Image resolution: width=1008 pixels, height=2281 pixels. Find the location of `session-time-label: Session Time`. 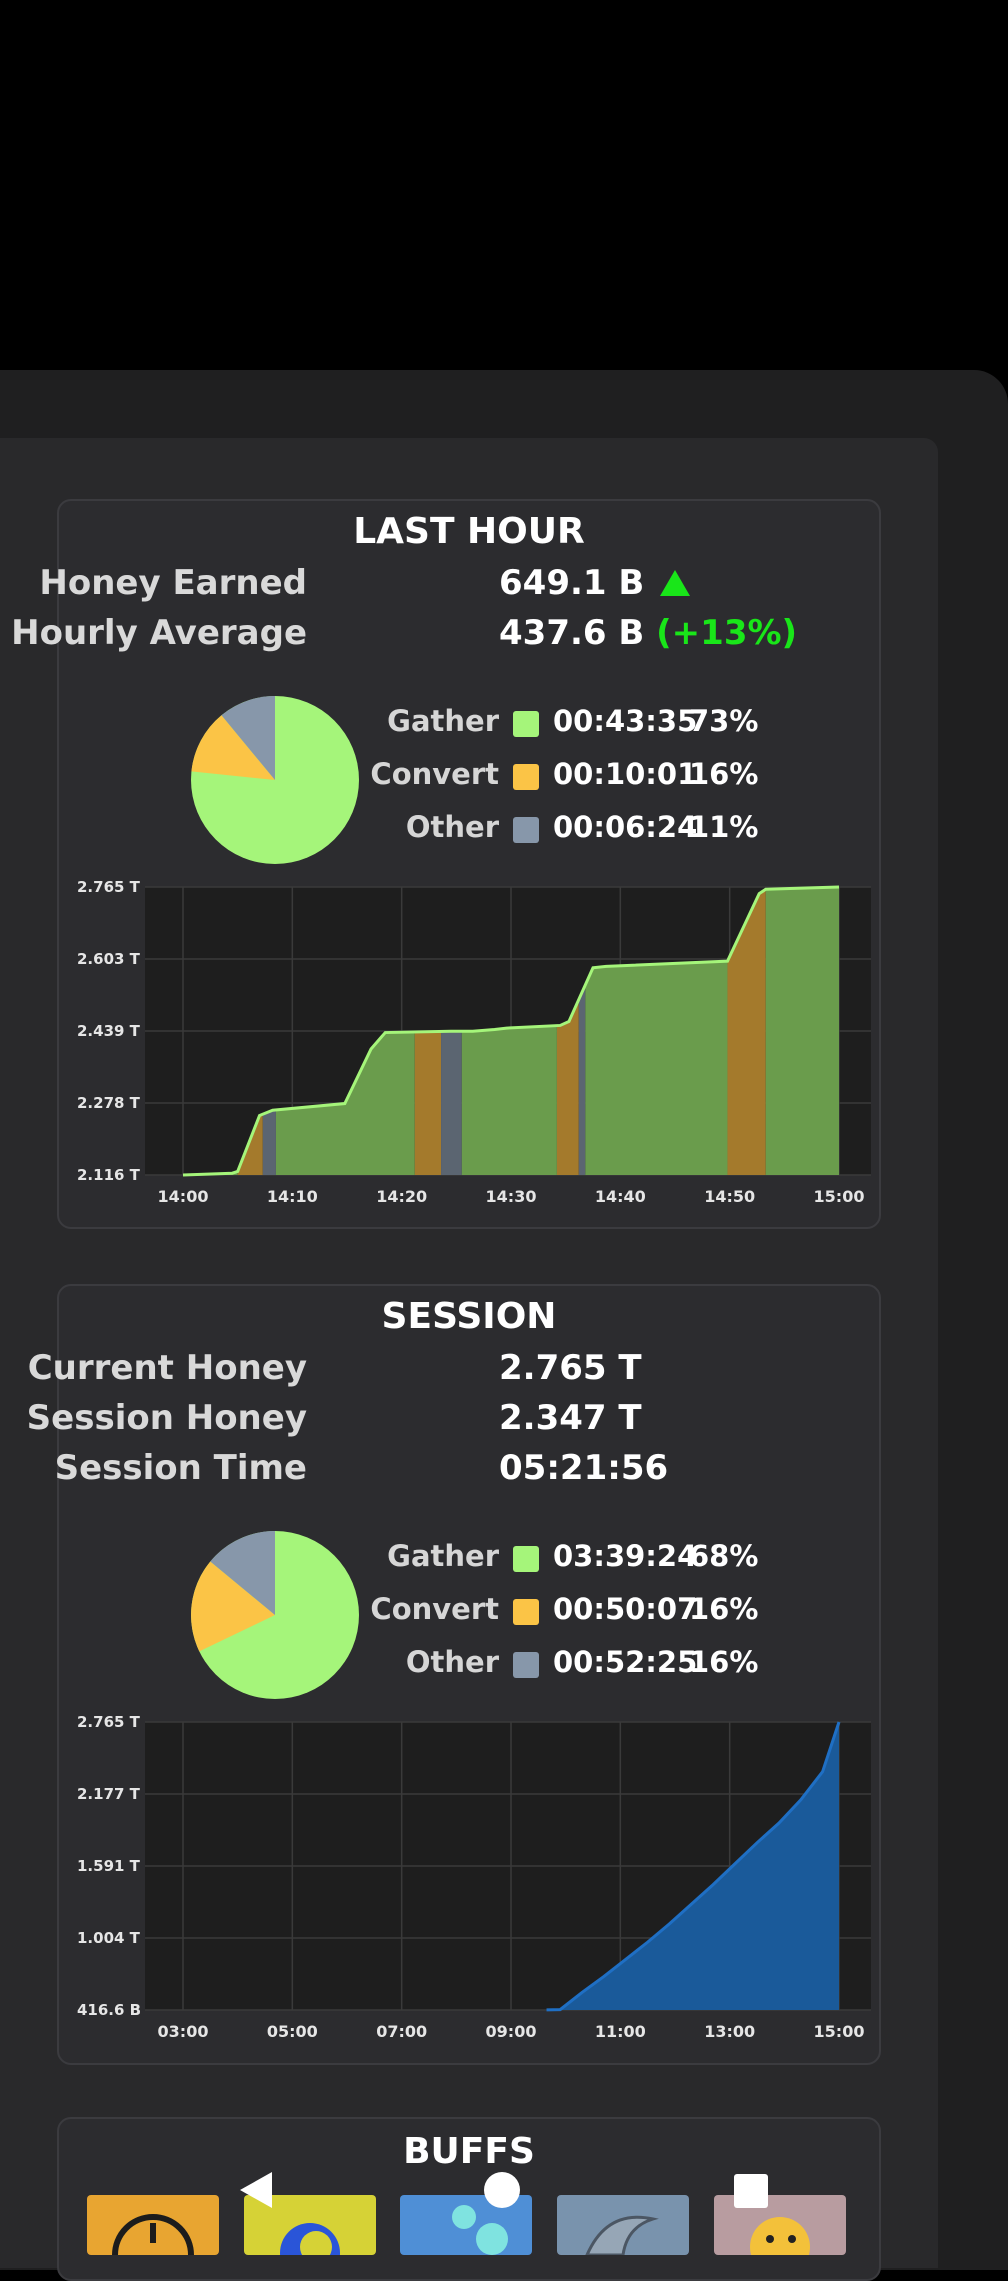

session-time-label: Session Time is located at coordinates (180, 1468).